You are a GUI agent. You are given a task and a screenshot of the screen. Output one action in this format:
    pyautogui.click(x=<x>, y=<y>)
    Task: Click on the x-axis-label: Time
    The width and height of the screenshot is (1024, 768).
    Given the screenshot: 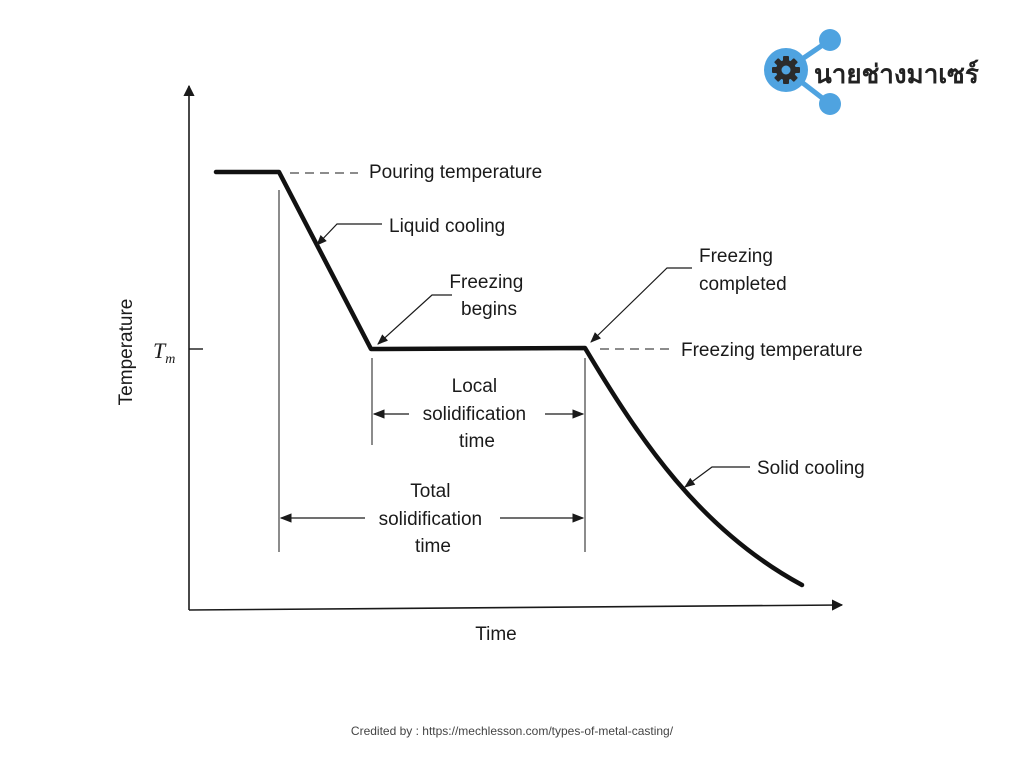 What is the action you would take?
    pyautogui.click(x=496, y=634)
    